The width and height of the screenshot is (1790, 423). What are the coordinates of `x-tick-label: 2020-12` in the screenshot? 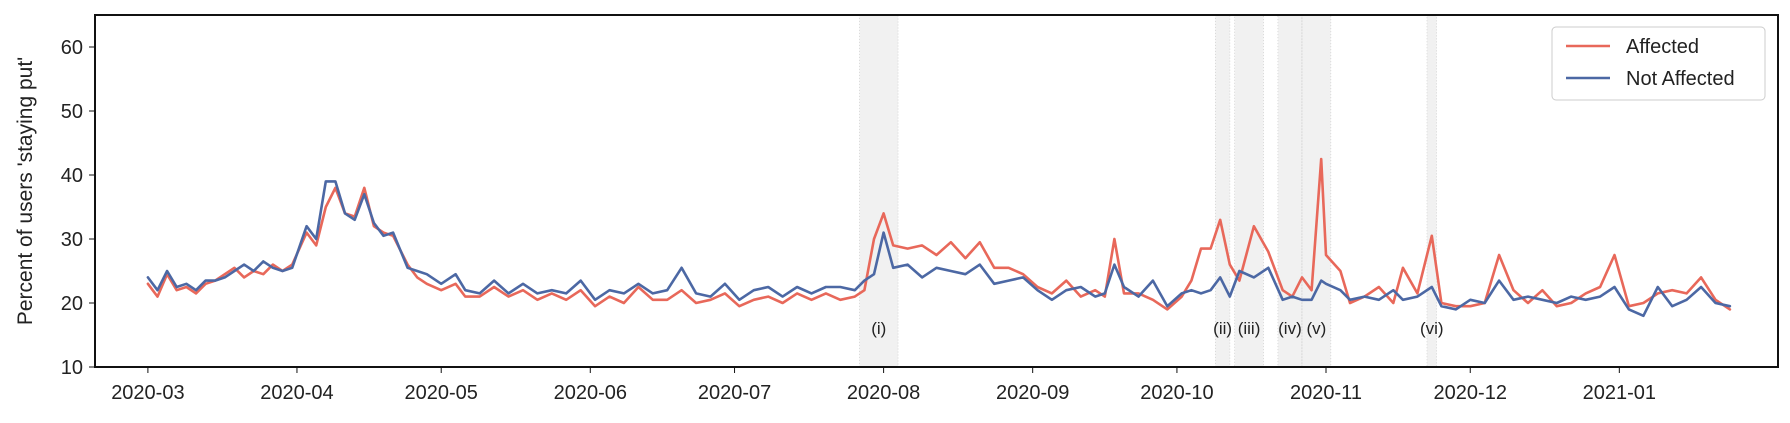 It's located at (1470, 393).